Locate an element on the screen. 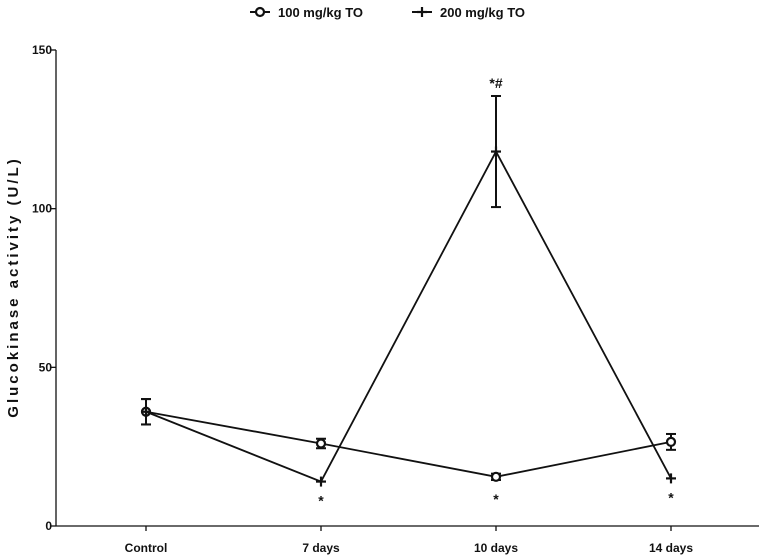 This screenshot has height=558, width=759. legend-item-2: 200 mg/kg TO is located at coordinates (468, 12).